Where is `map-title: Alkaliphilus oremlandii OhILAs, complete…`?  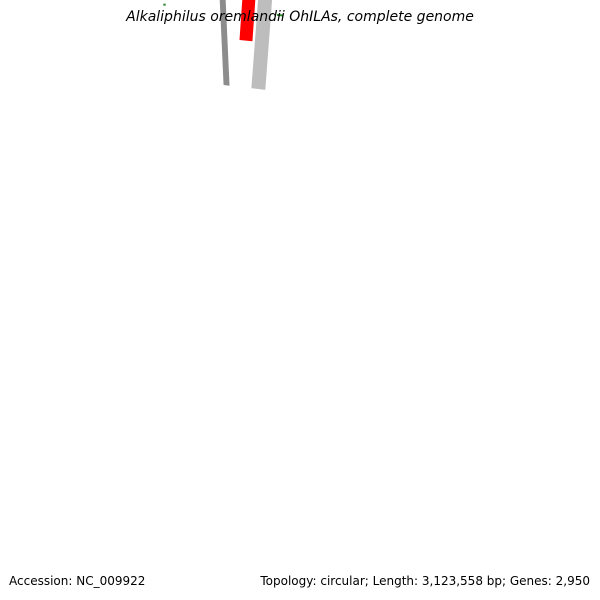 map-title: Alkaliphilus oremlandii OhILAs, complete… is located at coordinates (300, 17).